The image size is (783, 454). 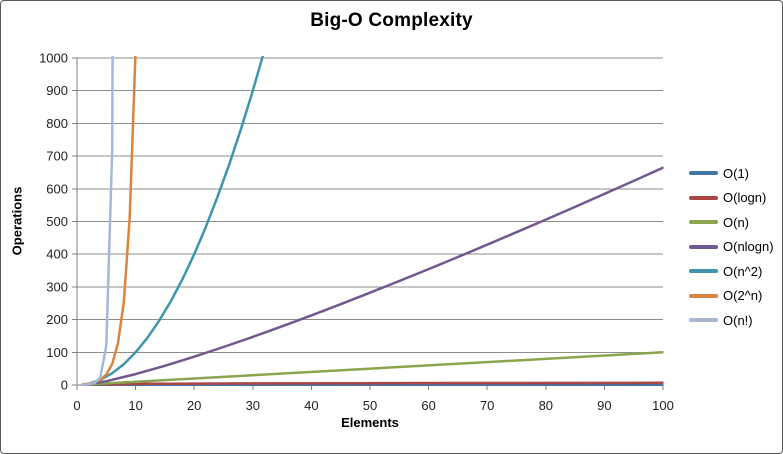 I want to click on y-tick-label: 800, so click(x=57, y=123).